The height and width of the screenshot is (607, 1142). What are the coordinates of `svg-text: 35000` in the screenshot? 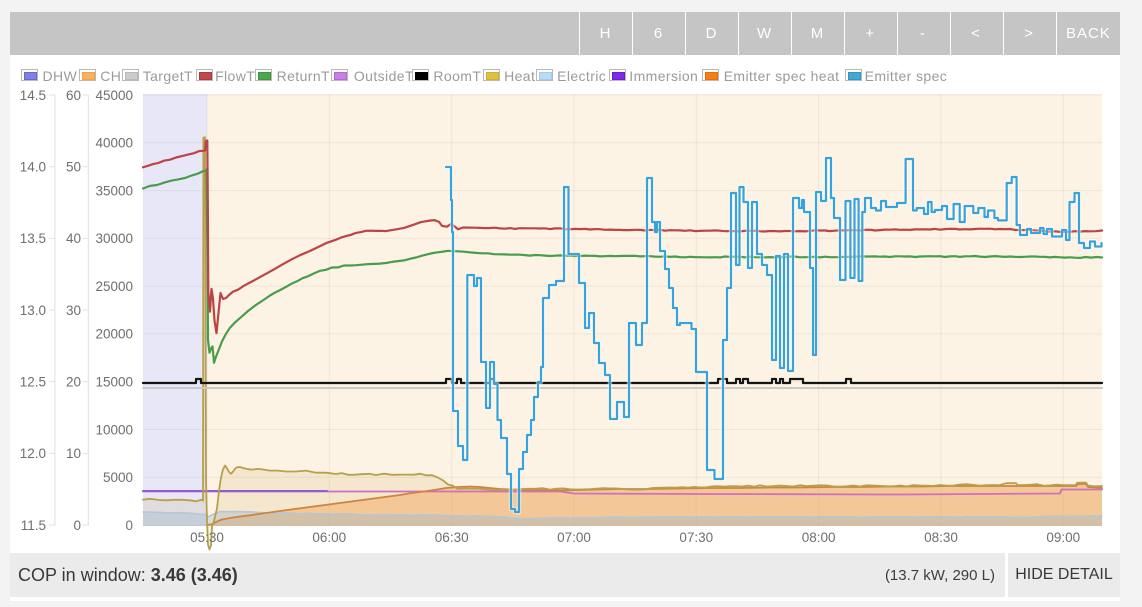 It's located at (114, 190).